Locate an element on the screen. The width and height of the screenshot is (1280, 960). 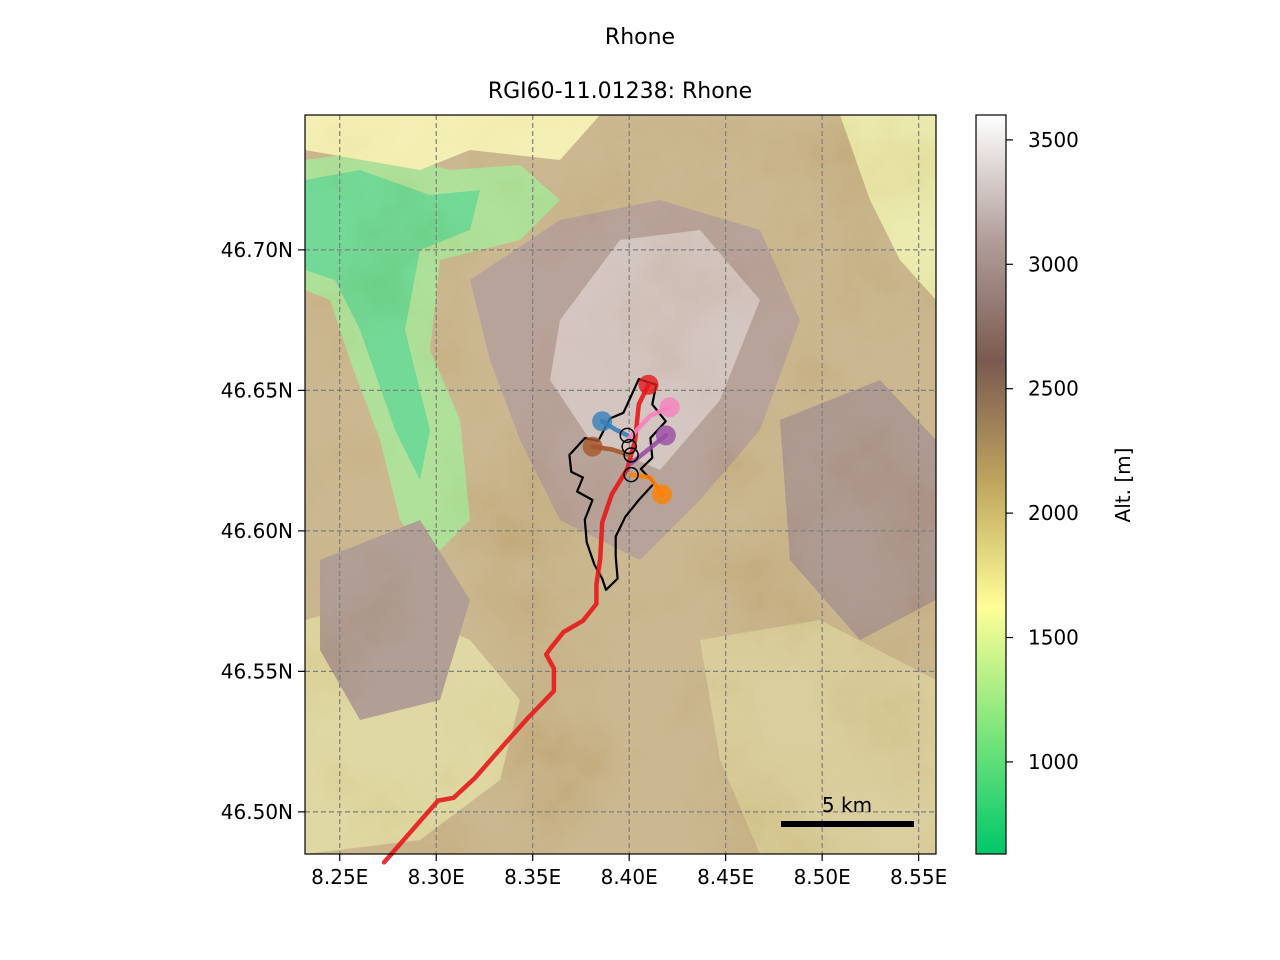
colorbar: 1000 1500 2000 2500 3000 3500 Alt. [m] is located at coordinates (1055, 484).